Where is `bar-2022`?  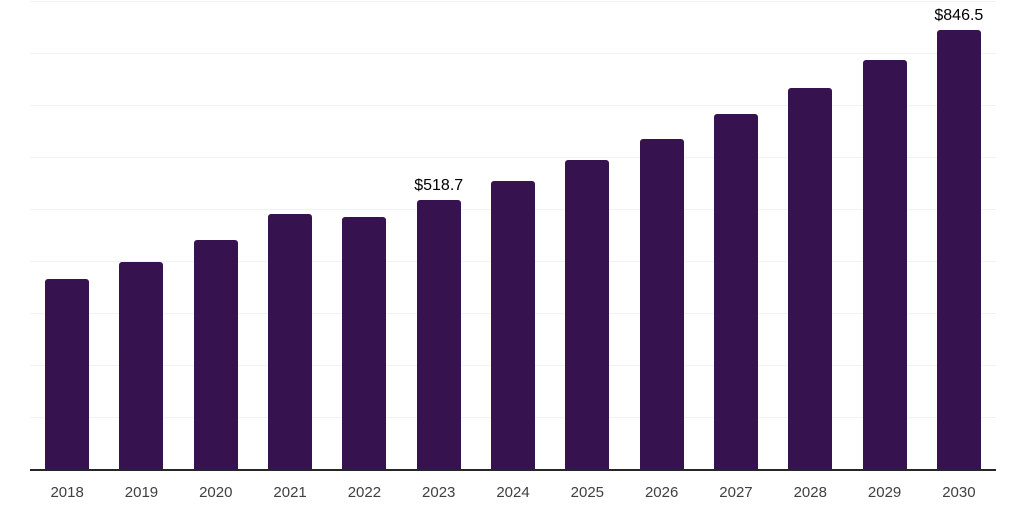
bar-2022 is located at coordinates (364, 343).